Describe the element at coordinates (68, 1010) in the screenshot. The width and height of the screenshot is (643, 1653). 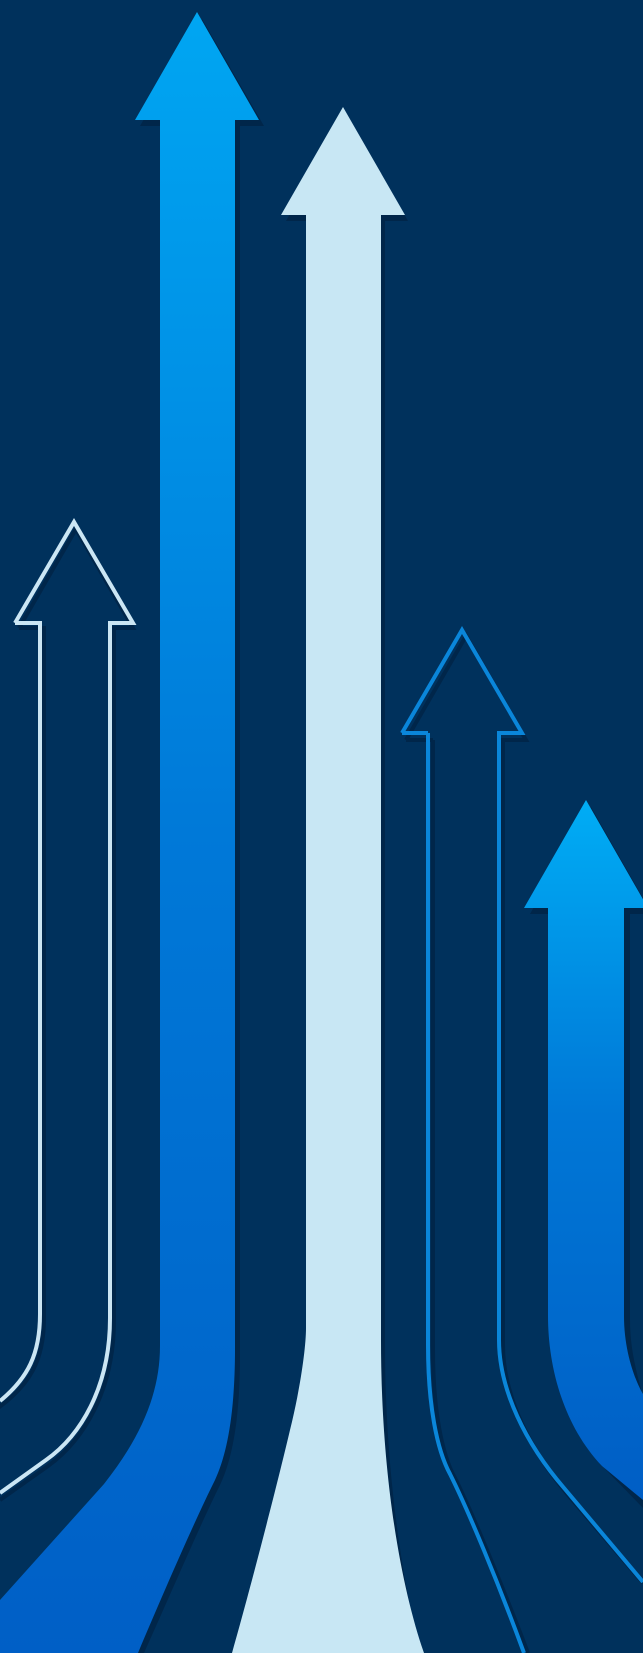
I see `outline-light-arrow` at that location.